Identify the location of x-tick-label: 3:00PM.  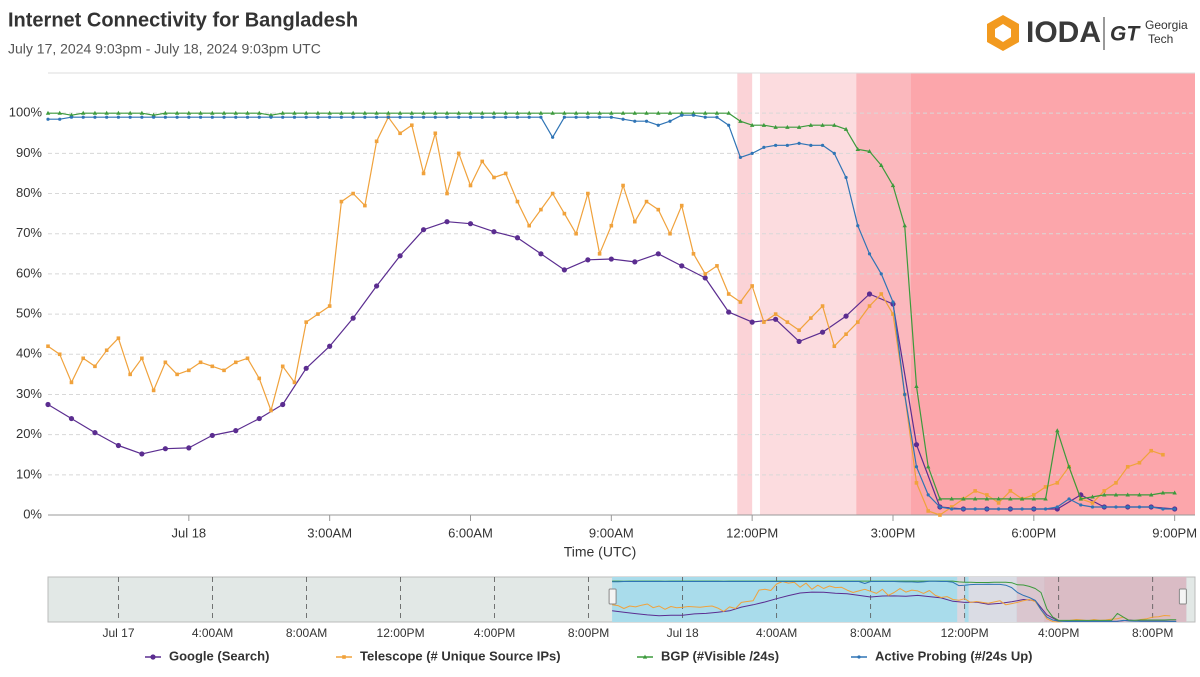
(893, 532).